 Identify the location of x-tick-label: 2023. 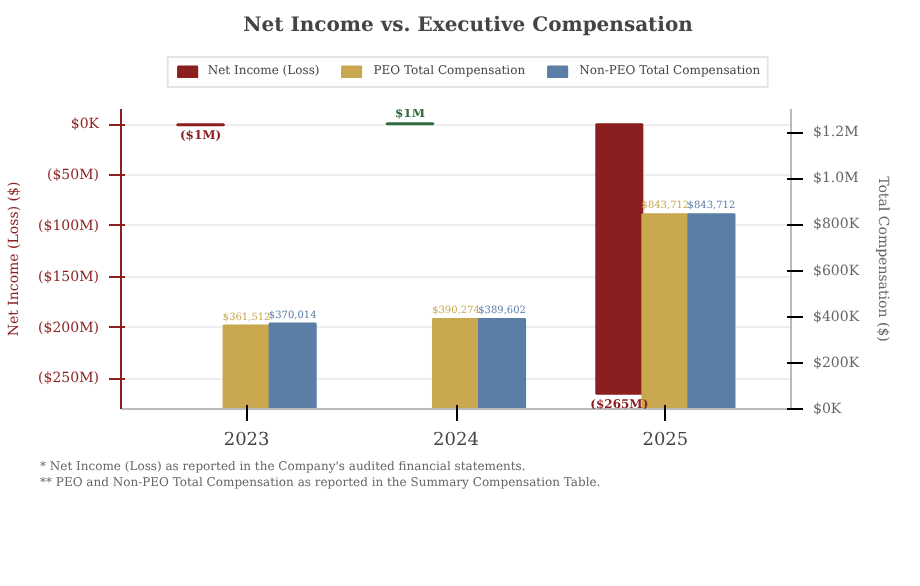
(247, 441).